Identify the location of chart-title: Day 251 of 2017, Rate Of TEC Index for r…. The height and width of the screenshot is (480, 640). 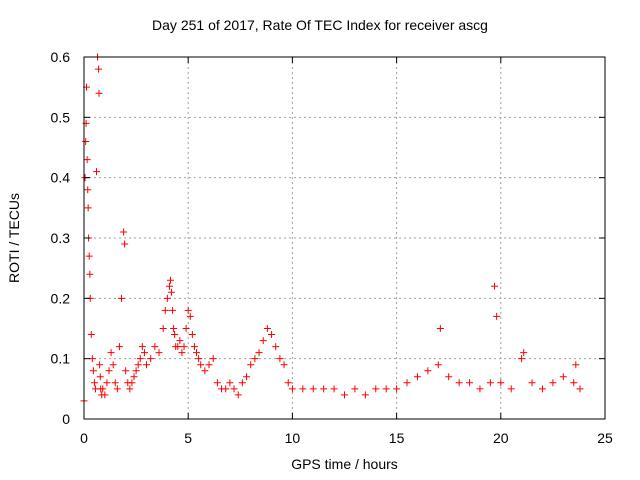
(320, 25).